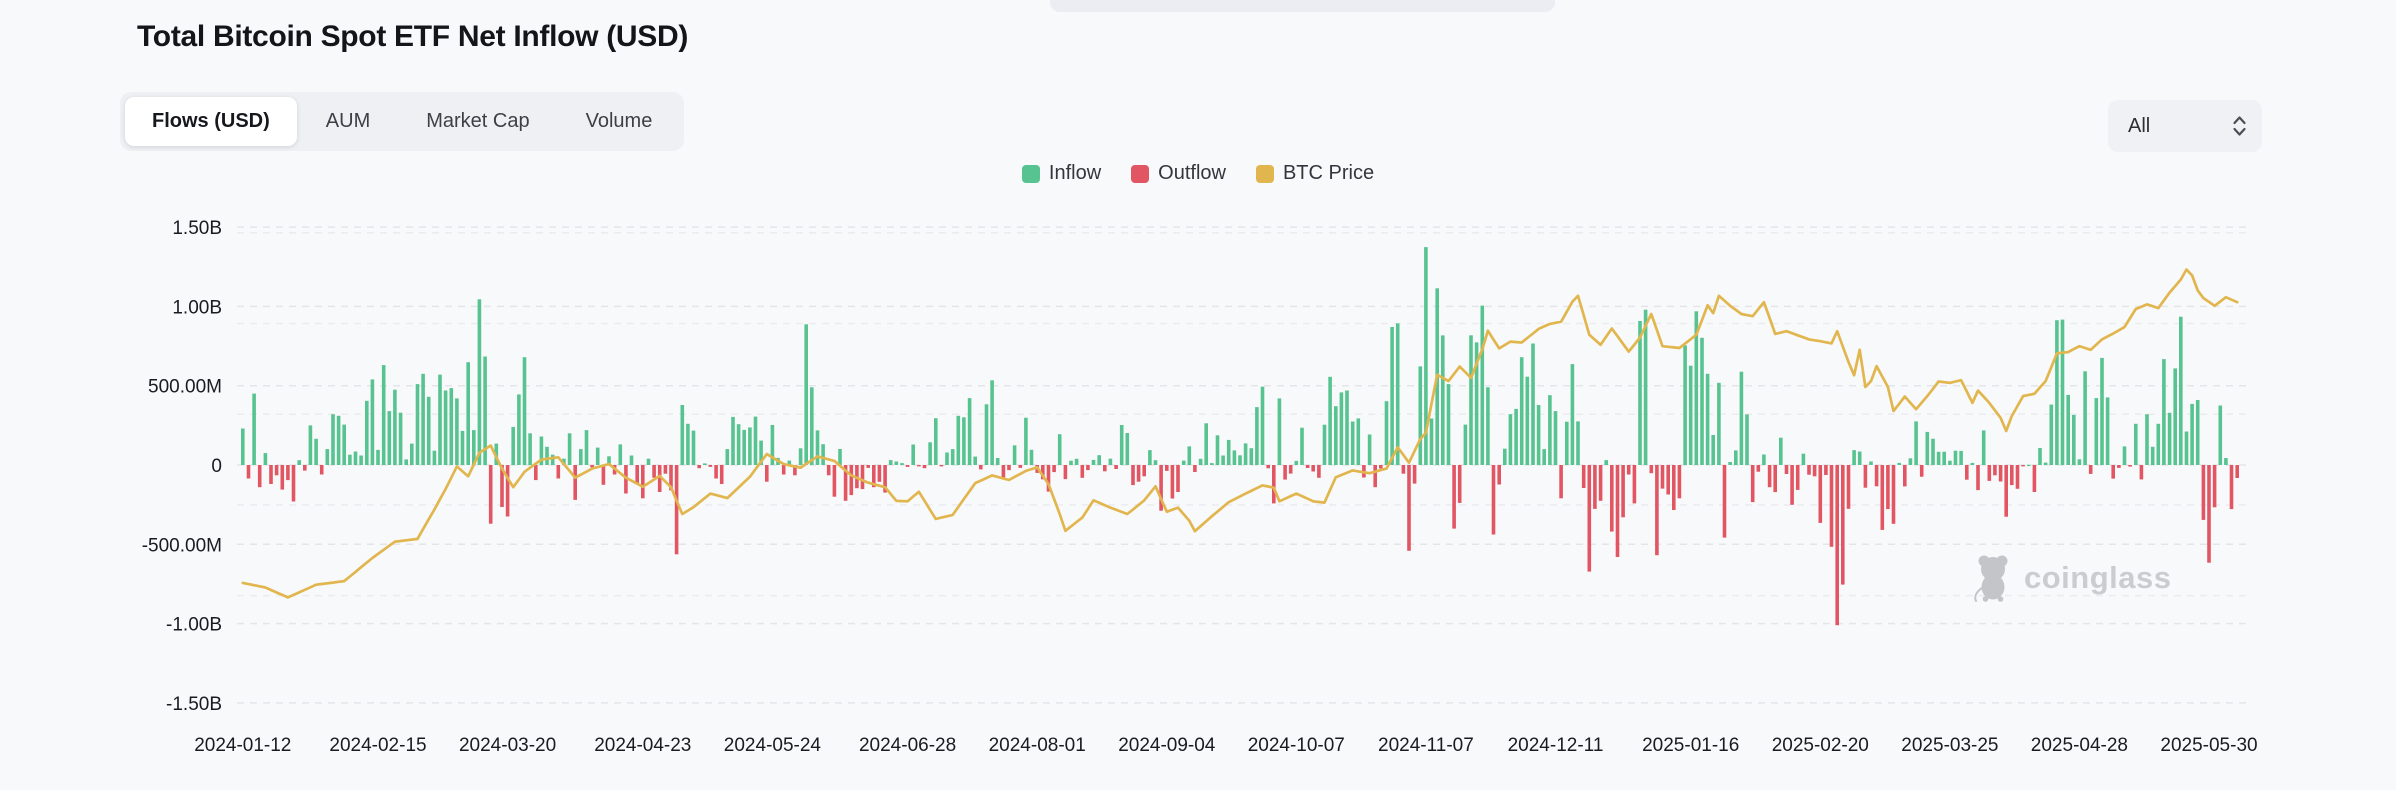 This screenshot has width=2396, height=790. Describe the element at coordinates (1192, 173) in the screenshot. I see `legend-label: Outflow` at that location.